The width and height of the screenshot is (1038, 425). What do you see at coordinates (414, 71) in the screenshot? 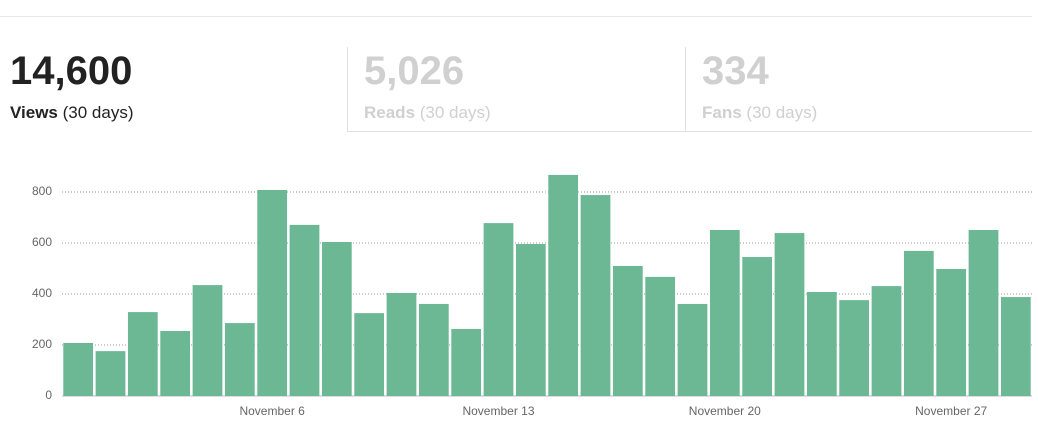
I see `stat-value: 5,026` at bounding box center [414, 71].